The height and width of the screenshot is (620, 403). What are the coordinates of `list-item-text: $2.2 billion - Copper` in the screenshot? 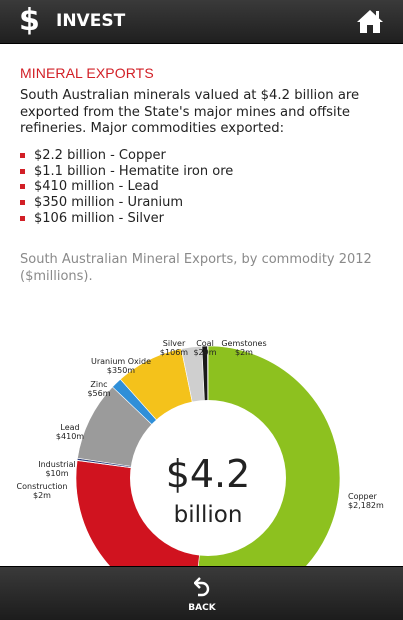 It's located at (100, 155).